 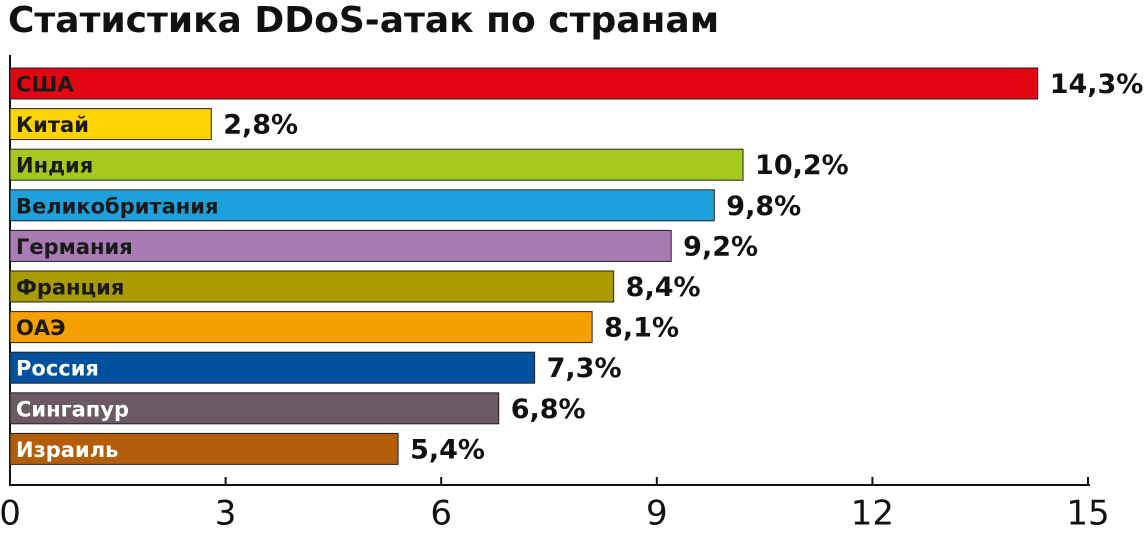 I want to click on bar-category-label: Китай, so click(x=52, y=125).